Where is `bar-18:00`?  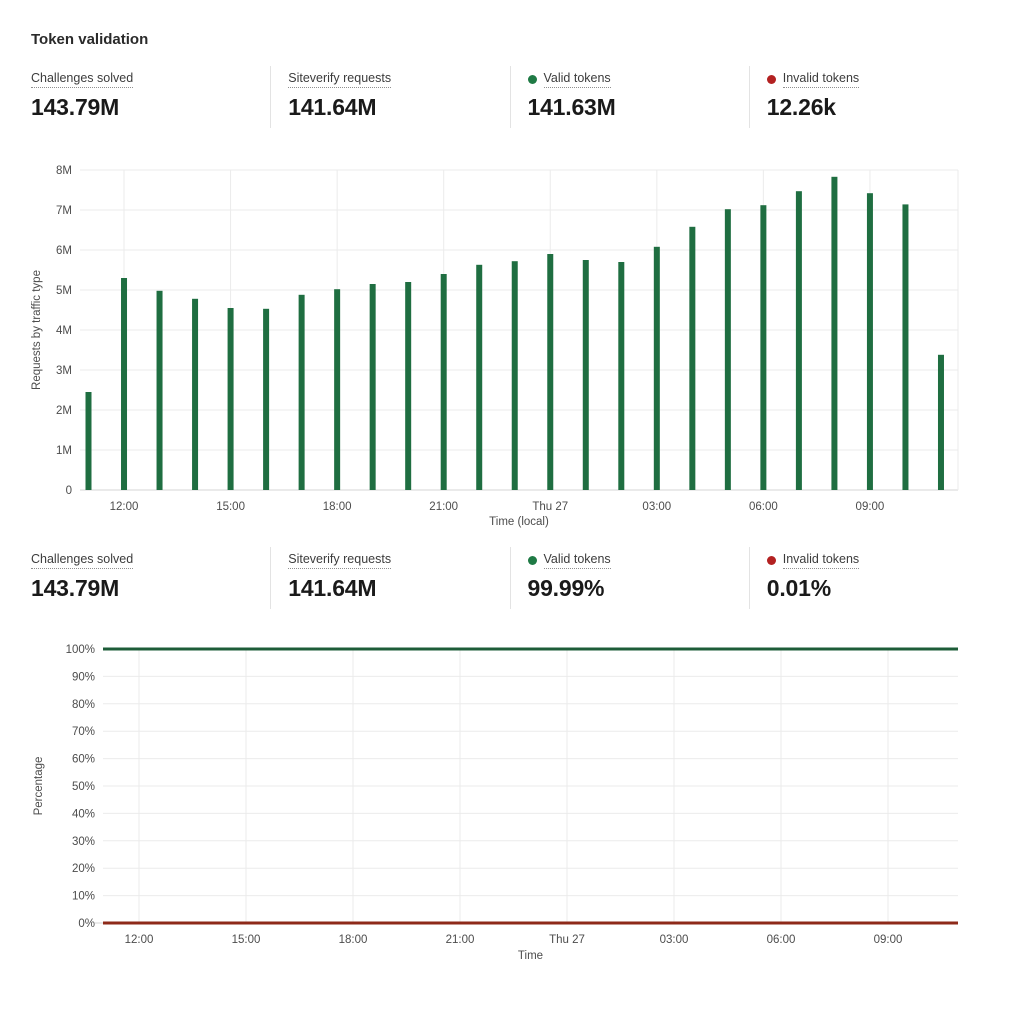
bar-18:00 is located at coordinates (337, 389).